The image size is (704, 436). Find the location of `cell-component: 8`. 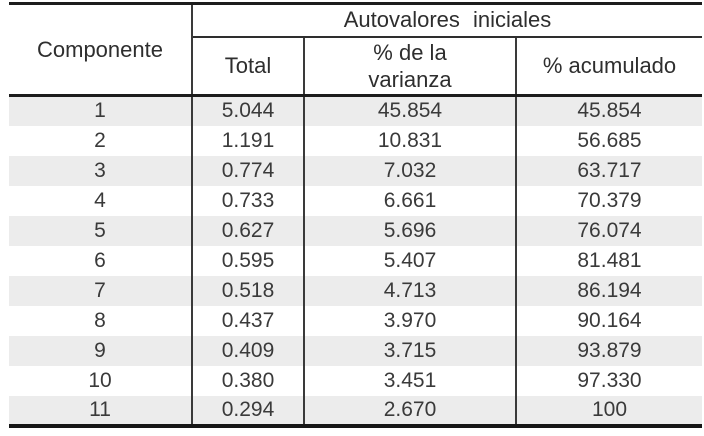

cell-component: 8 is located at coordinates (100, 320).